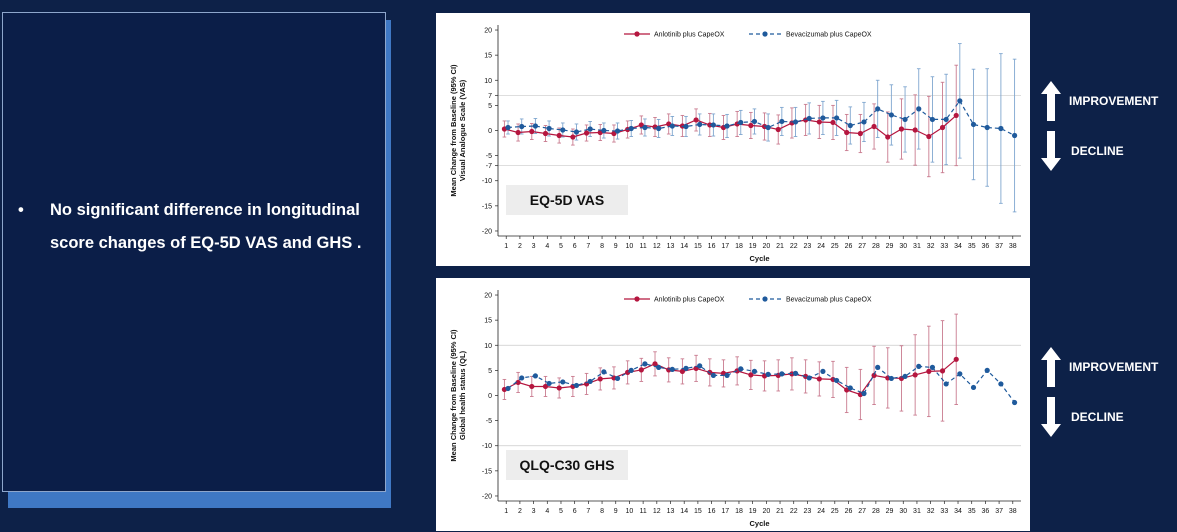 The height and width of the screenshot is (532, 1177). Describe the element at coordinates (520, 246) in the screenshot. I see `x-tick-label: 2` at that location.